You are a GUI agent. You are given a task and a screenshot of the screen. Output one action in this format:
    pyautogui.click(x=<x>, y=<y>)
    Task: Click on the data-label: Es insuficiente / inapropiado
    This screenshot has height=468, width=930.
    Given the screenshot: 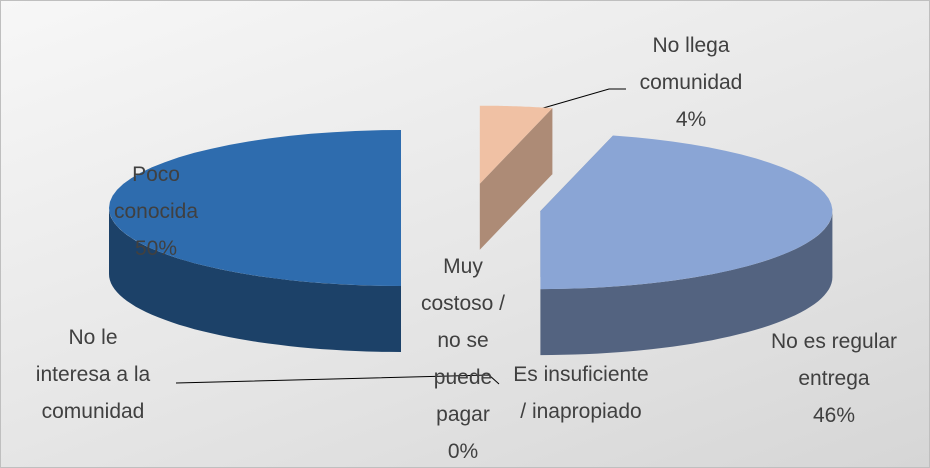 What is the action you would take?
    pyautogui.click(x=581, y=393)
    